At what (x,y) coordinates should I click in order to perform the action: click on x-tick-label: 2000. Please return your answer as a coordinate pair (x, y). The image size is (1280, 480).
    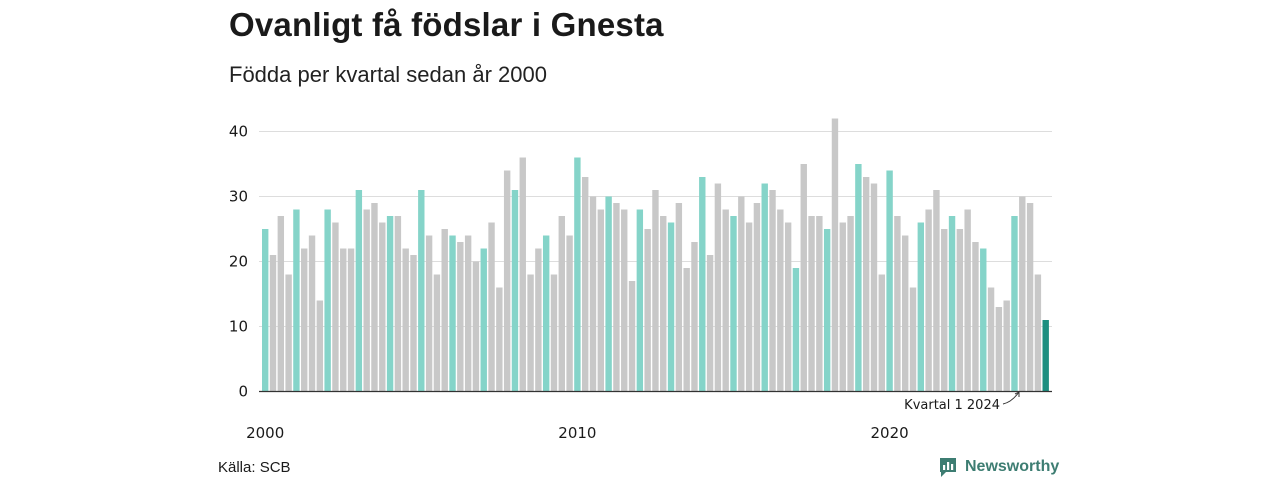
    Looking at the image, I should click on (265, 433).